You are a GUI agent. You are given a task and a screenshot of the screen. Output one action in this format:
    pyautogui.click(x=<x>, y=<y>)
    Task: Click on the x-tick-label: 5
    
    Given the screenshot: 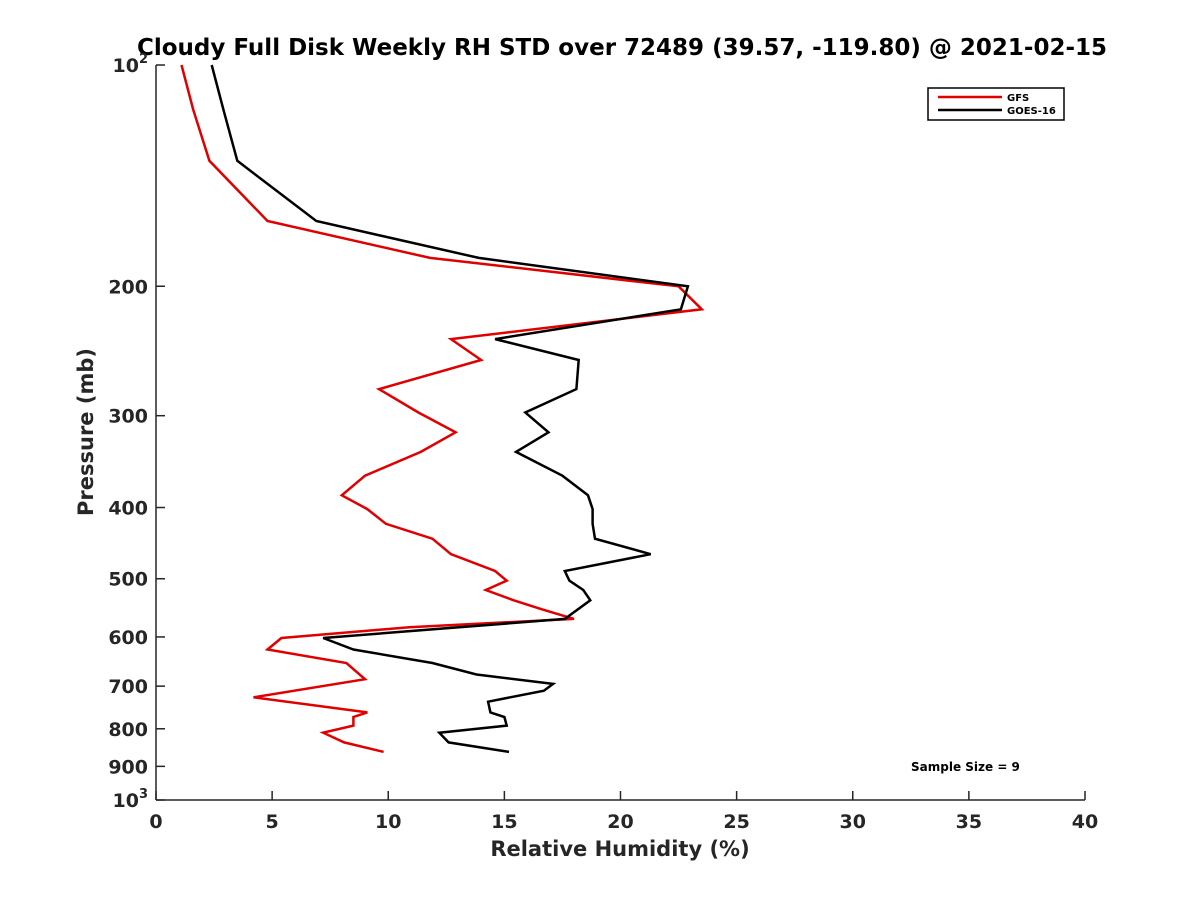 What is the action you would take?
    pyautogui.click(x=272, y=822)
    